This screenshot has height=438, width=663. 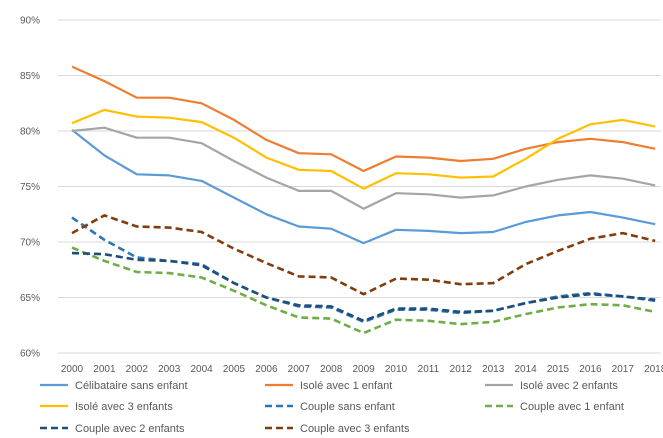 What do you see at coordinates (346, 386) in the screenshot?
I see `legend-label: Isolé avec 1 enfant` at bounding box center [346, 386].